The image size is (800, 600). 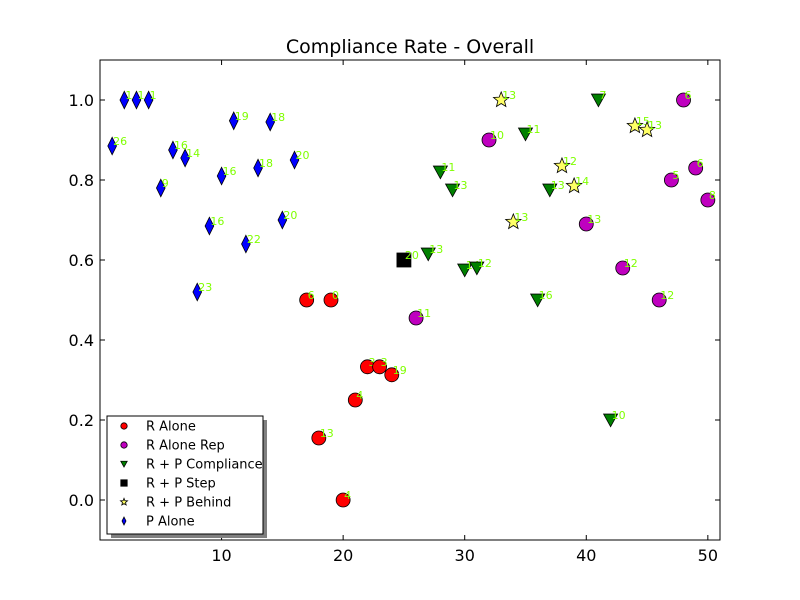 I want to click on y-tick-label: 0.0, so click(x=81, y=500).